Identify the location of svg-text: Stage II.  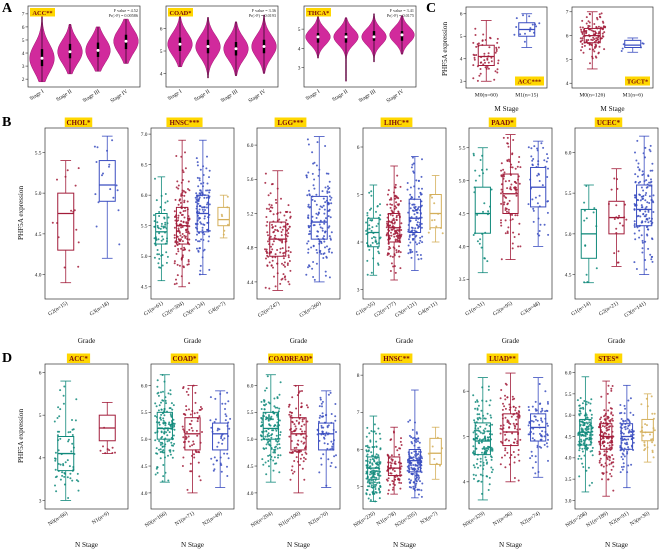
(202, 96).